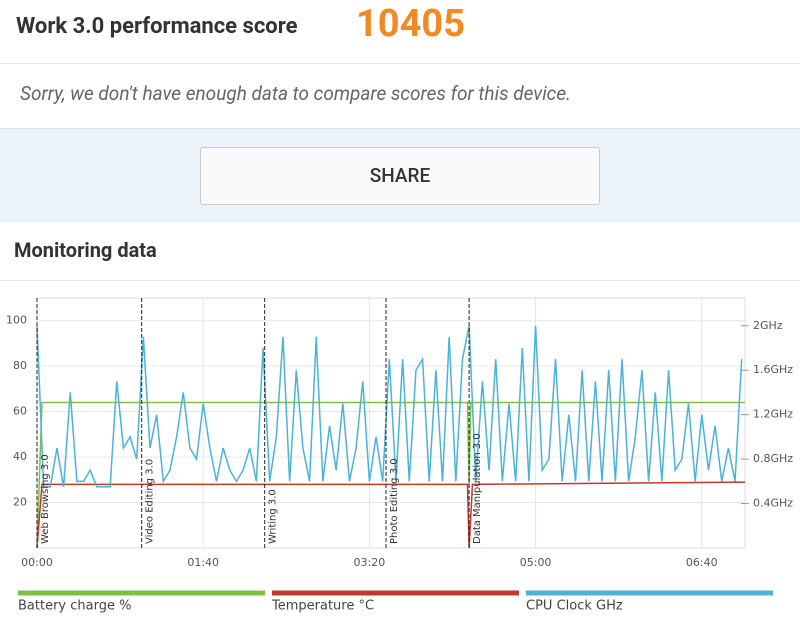  Describe the element at coordinates (157, 26) in the screenshot. I see `header-title: Work 3.0 performance score` at that location.